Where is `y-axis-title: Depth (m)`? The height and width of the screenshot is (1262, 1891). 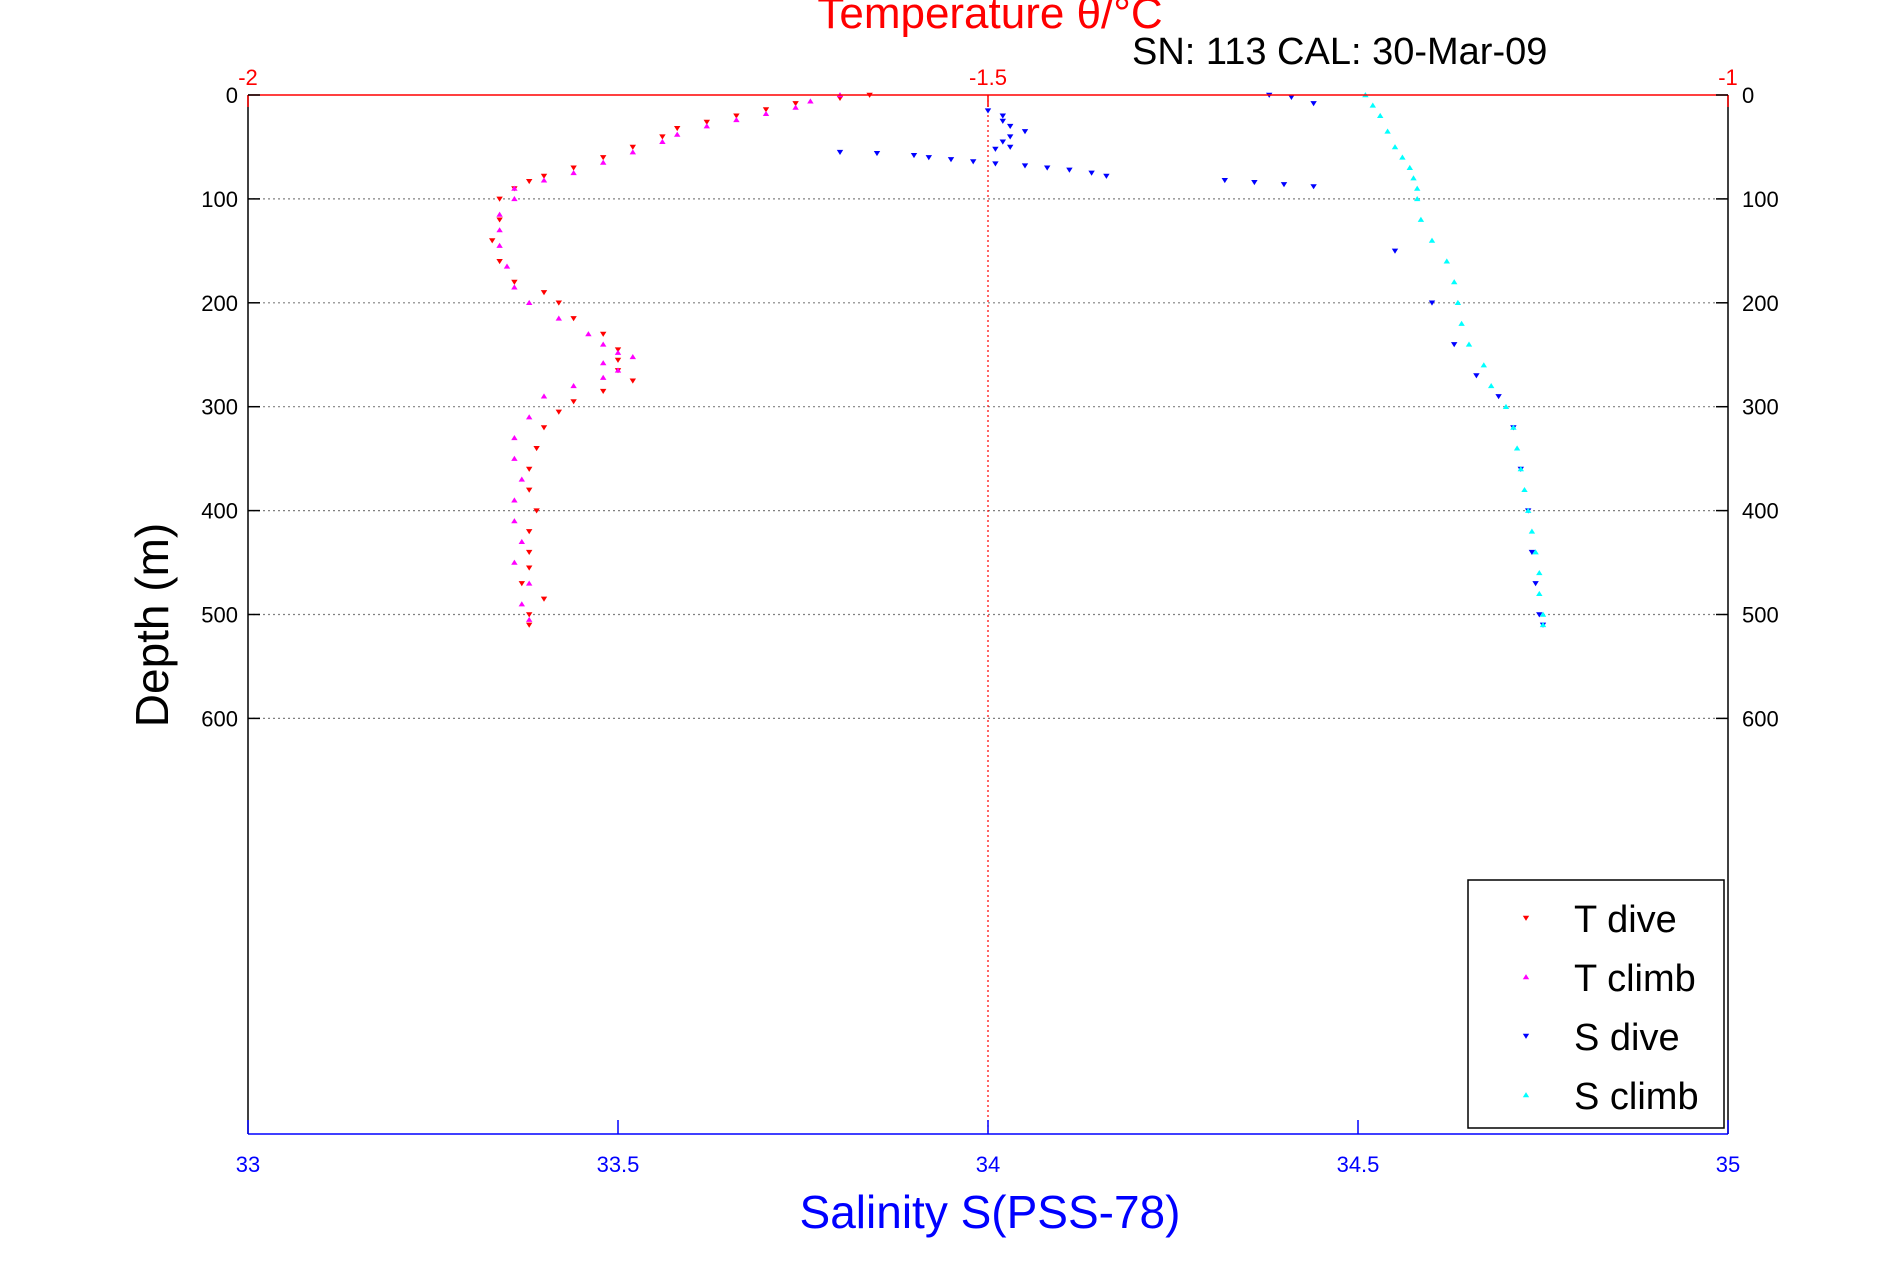 y-axis-title: Depth (m) is located at coordinates (152, 625).